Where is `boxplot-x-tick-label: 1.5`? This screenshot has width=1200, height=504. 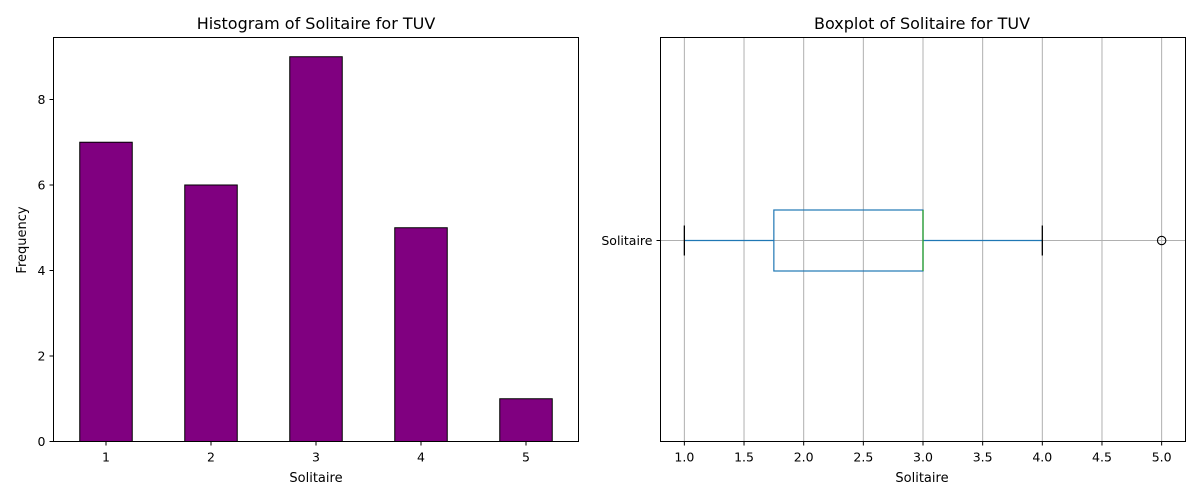
boxplot-x-tick-label: 1.5 is located at coordinates (744, 457).